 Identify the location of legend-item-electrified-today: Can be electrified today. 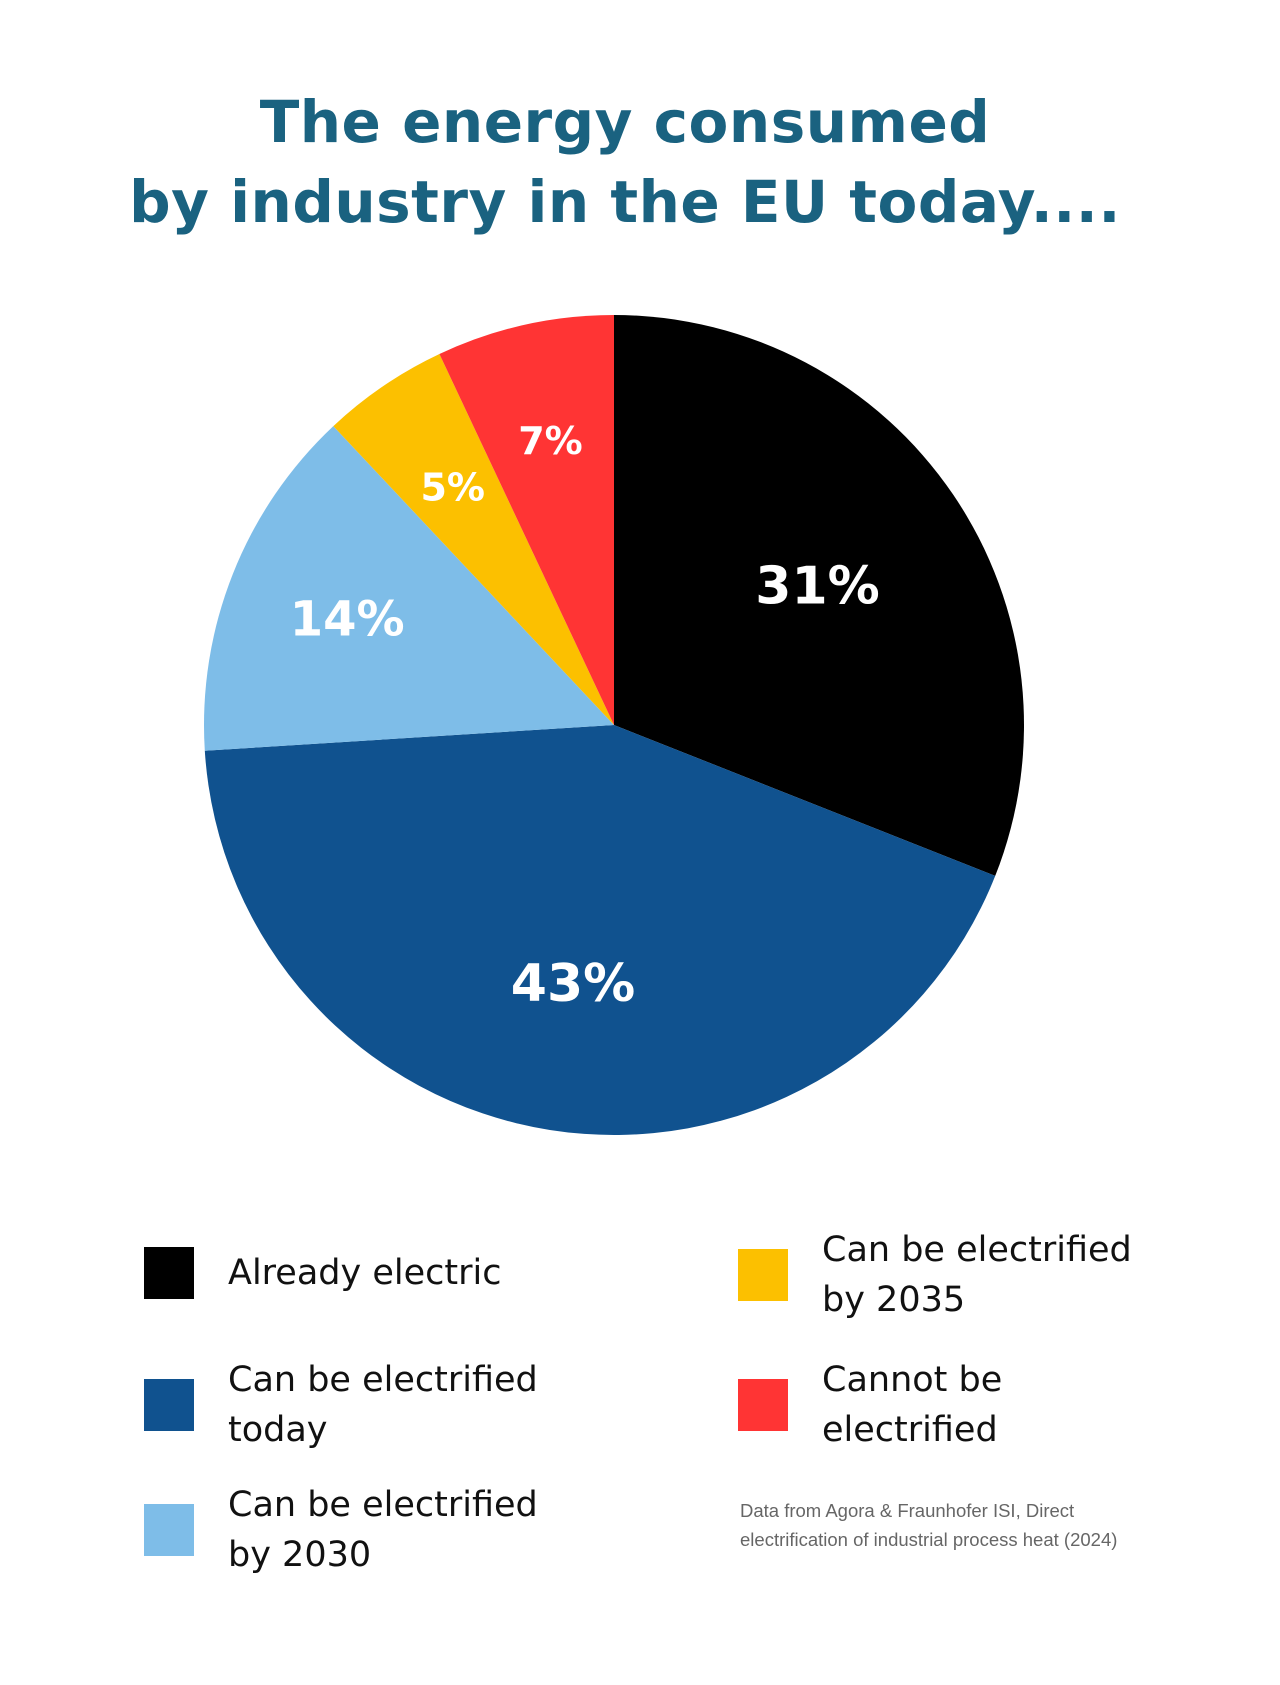
(341, 1405).